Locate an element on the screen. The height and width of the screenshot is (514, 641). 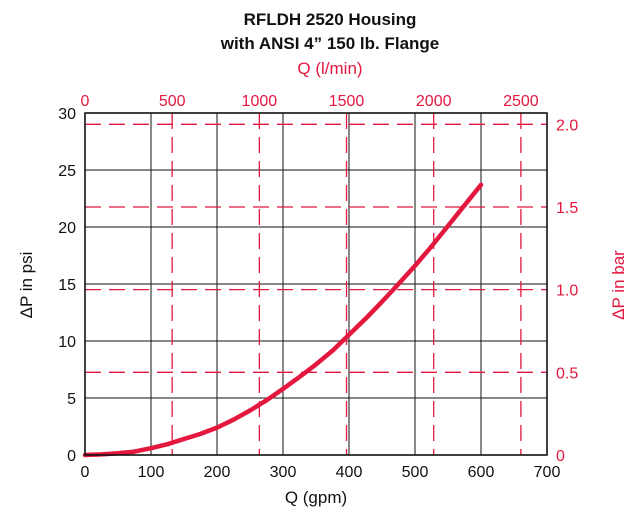
x-tick-label: 100 is located at coordinates (151, 472).